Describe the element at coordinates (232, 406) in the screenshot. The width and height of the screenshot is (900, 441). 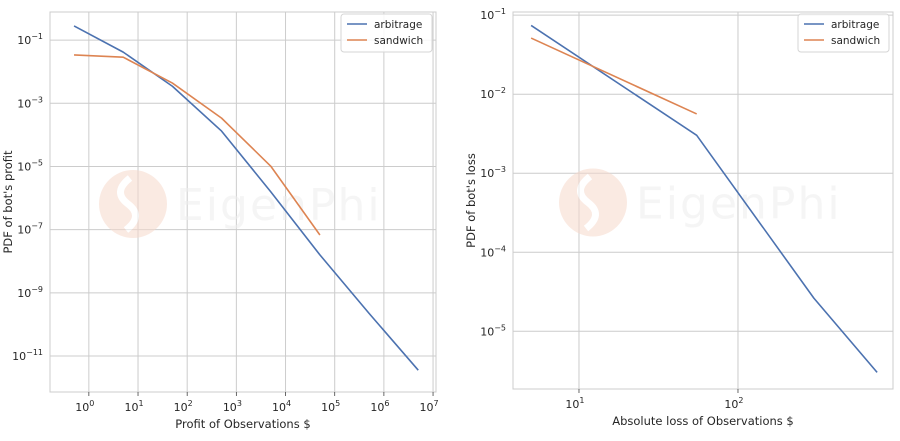
I see `x-tick-label: 10³` at that location.